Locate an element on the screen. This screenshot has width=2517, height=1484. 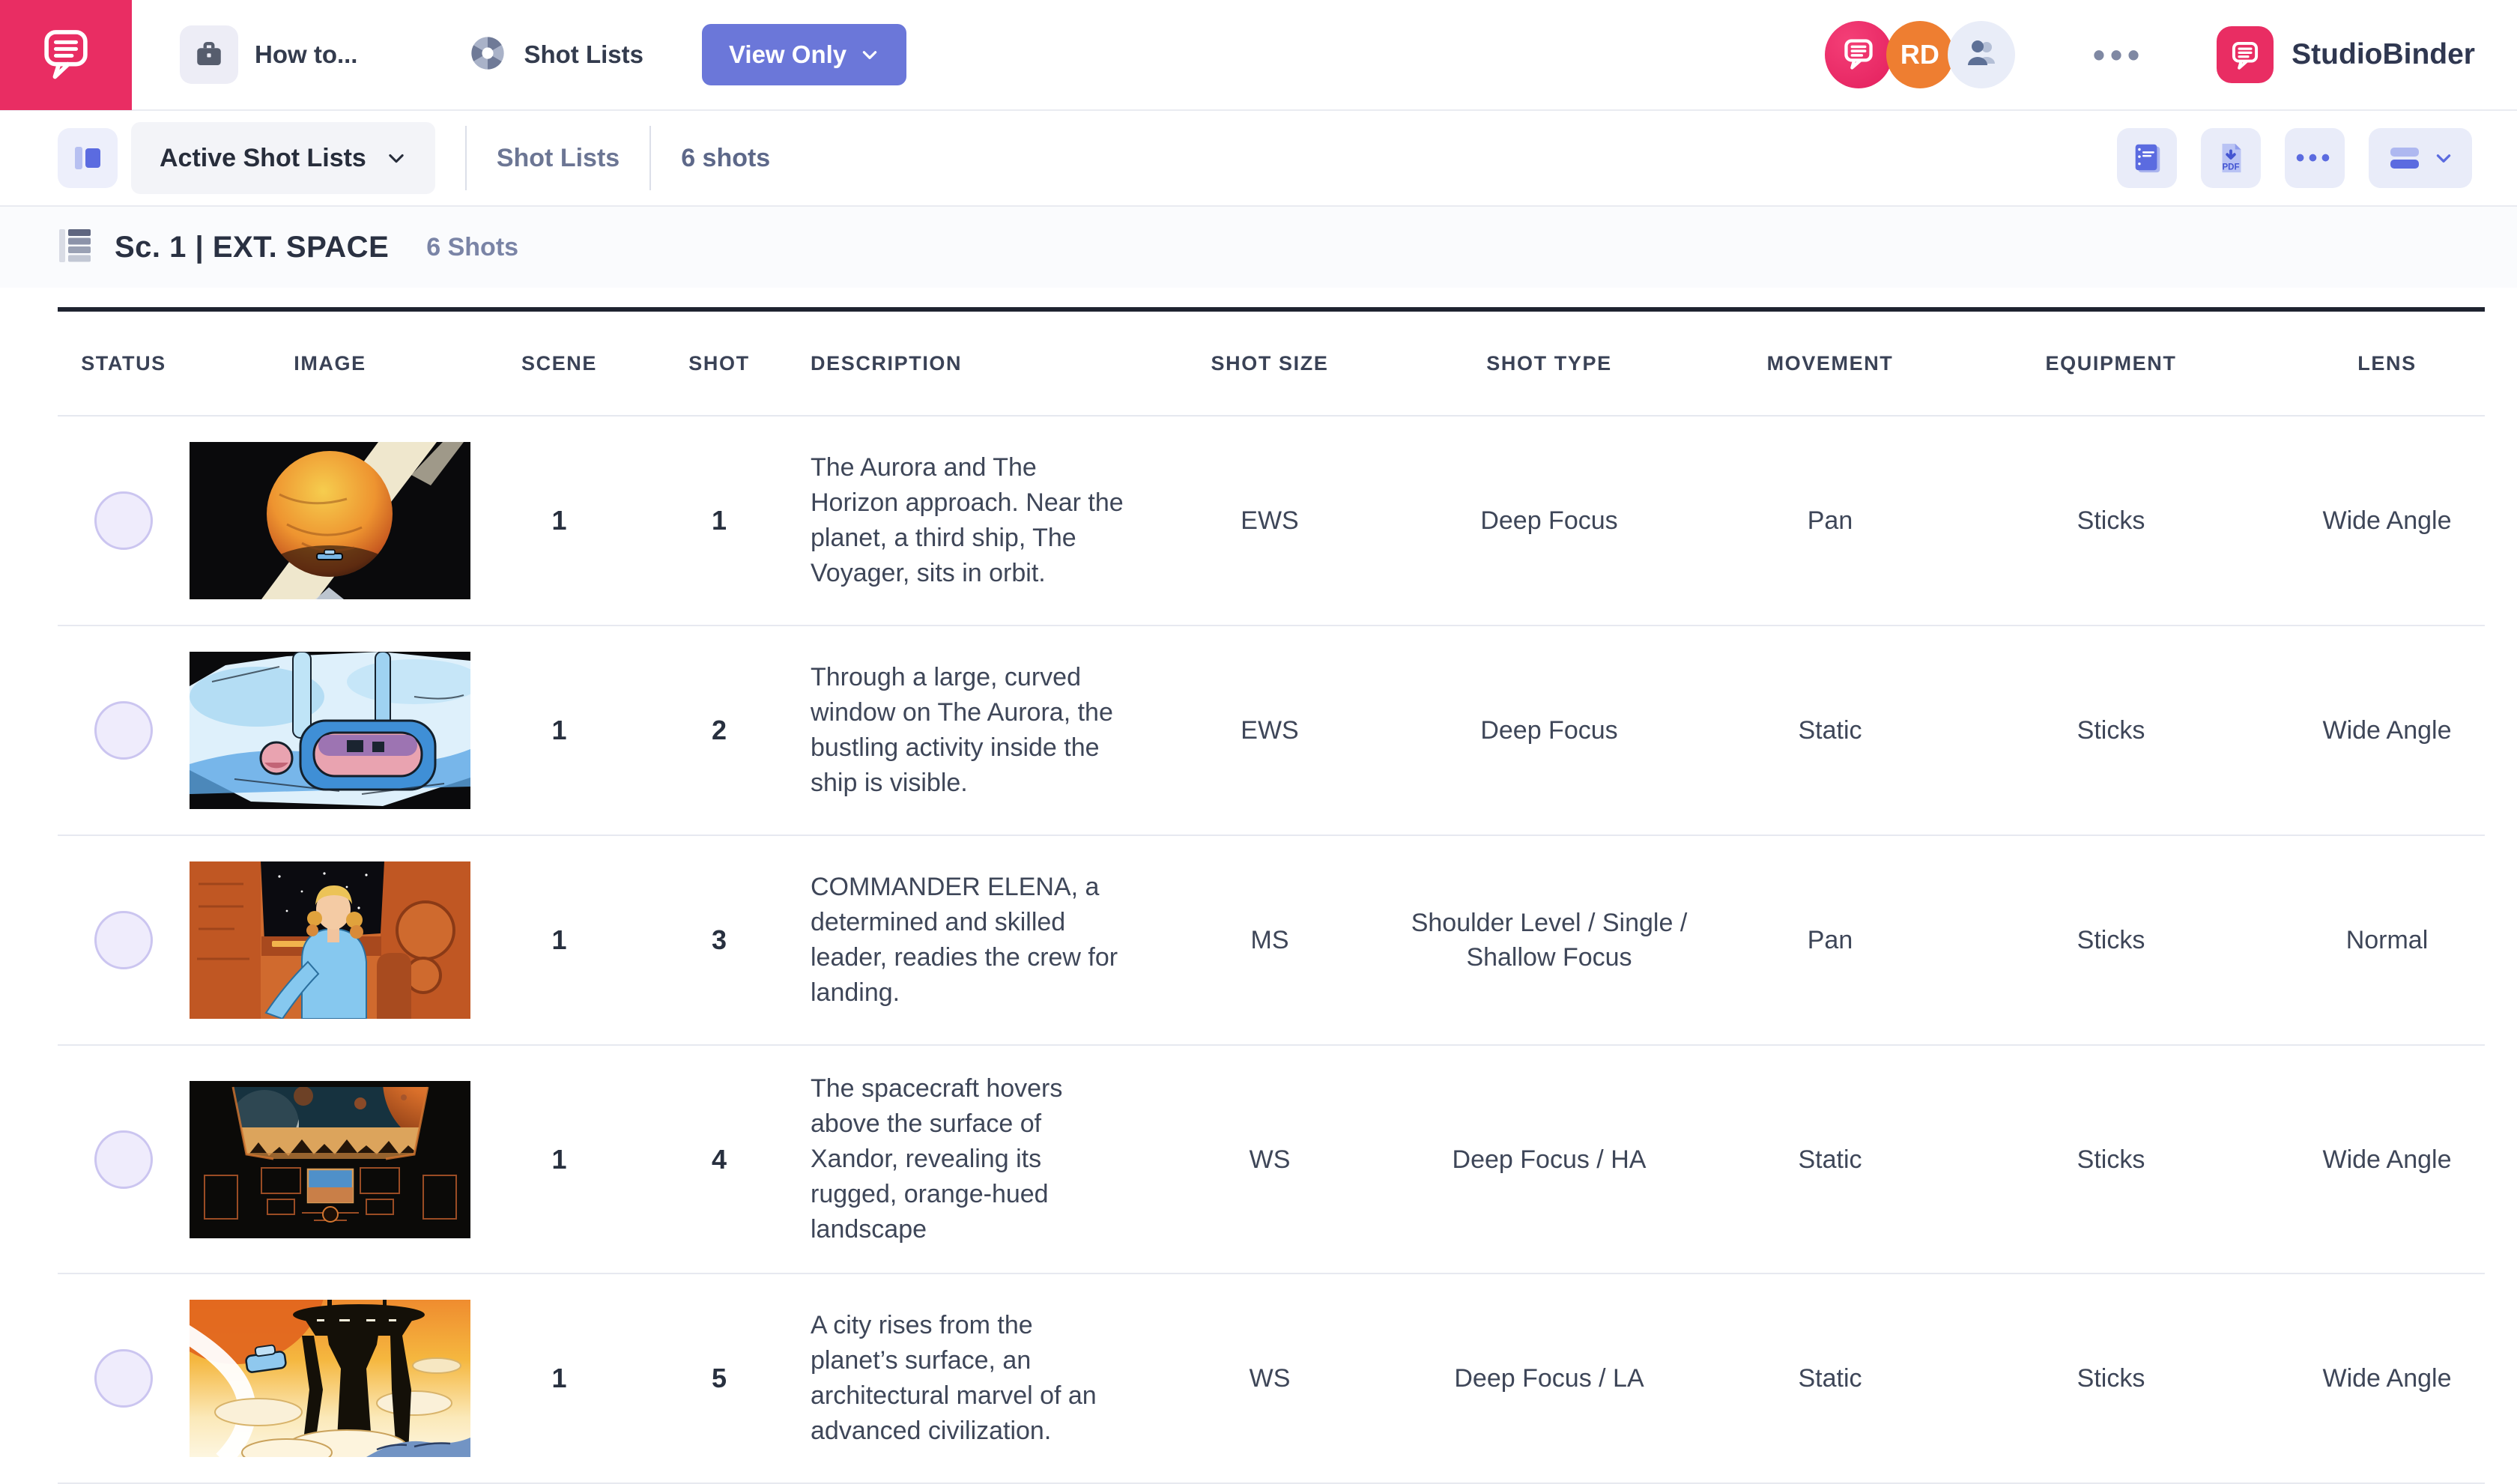
lens: Normal is located at coordinates (2387, 940).